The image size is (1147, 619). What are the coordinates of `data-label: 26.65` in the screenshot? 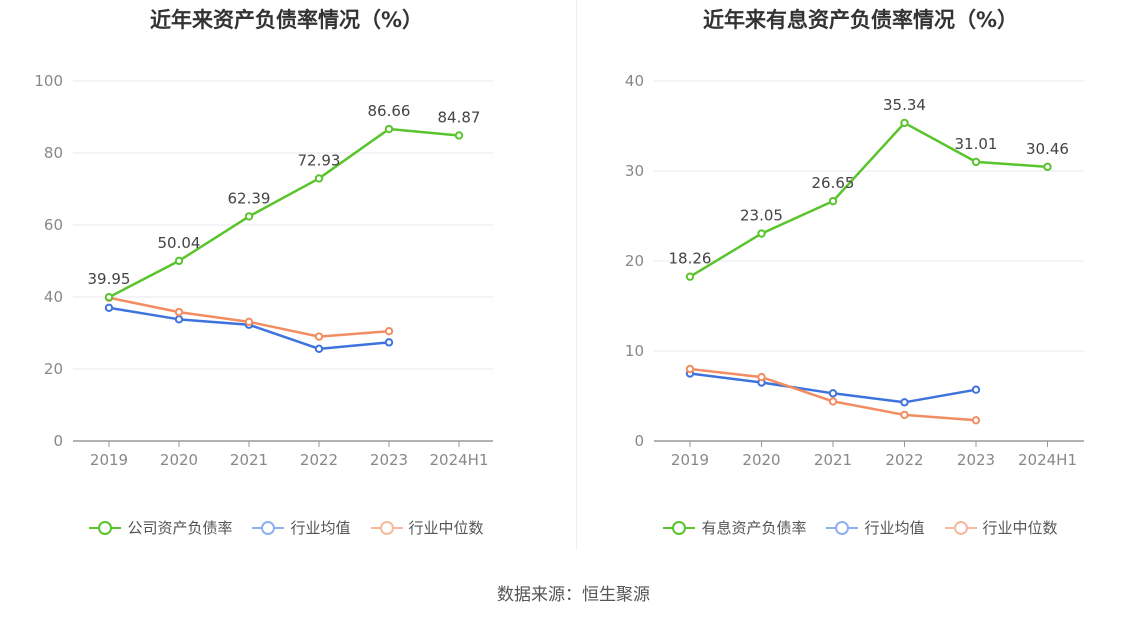 It's located at (833, 183).